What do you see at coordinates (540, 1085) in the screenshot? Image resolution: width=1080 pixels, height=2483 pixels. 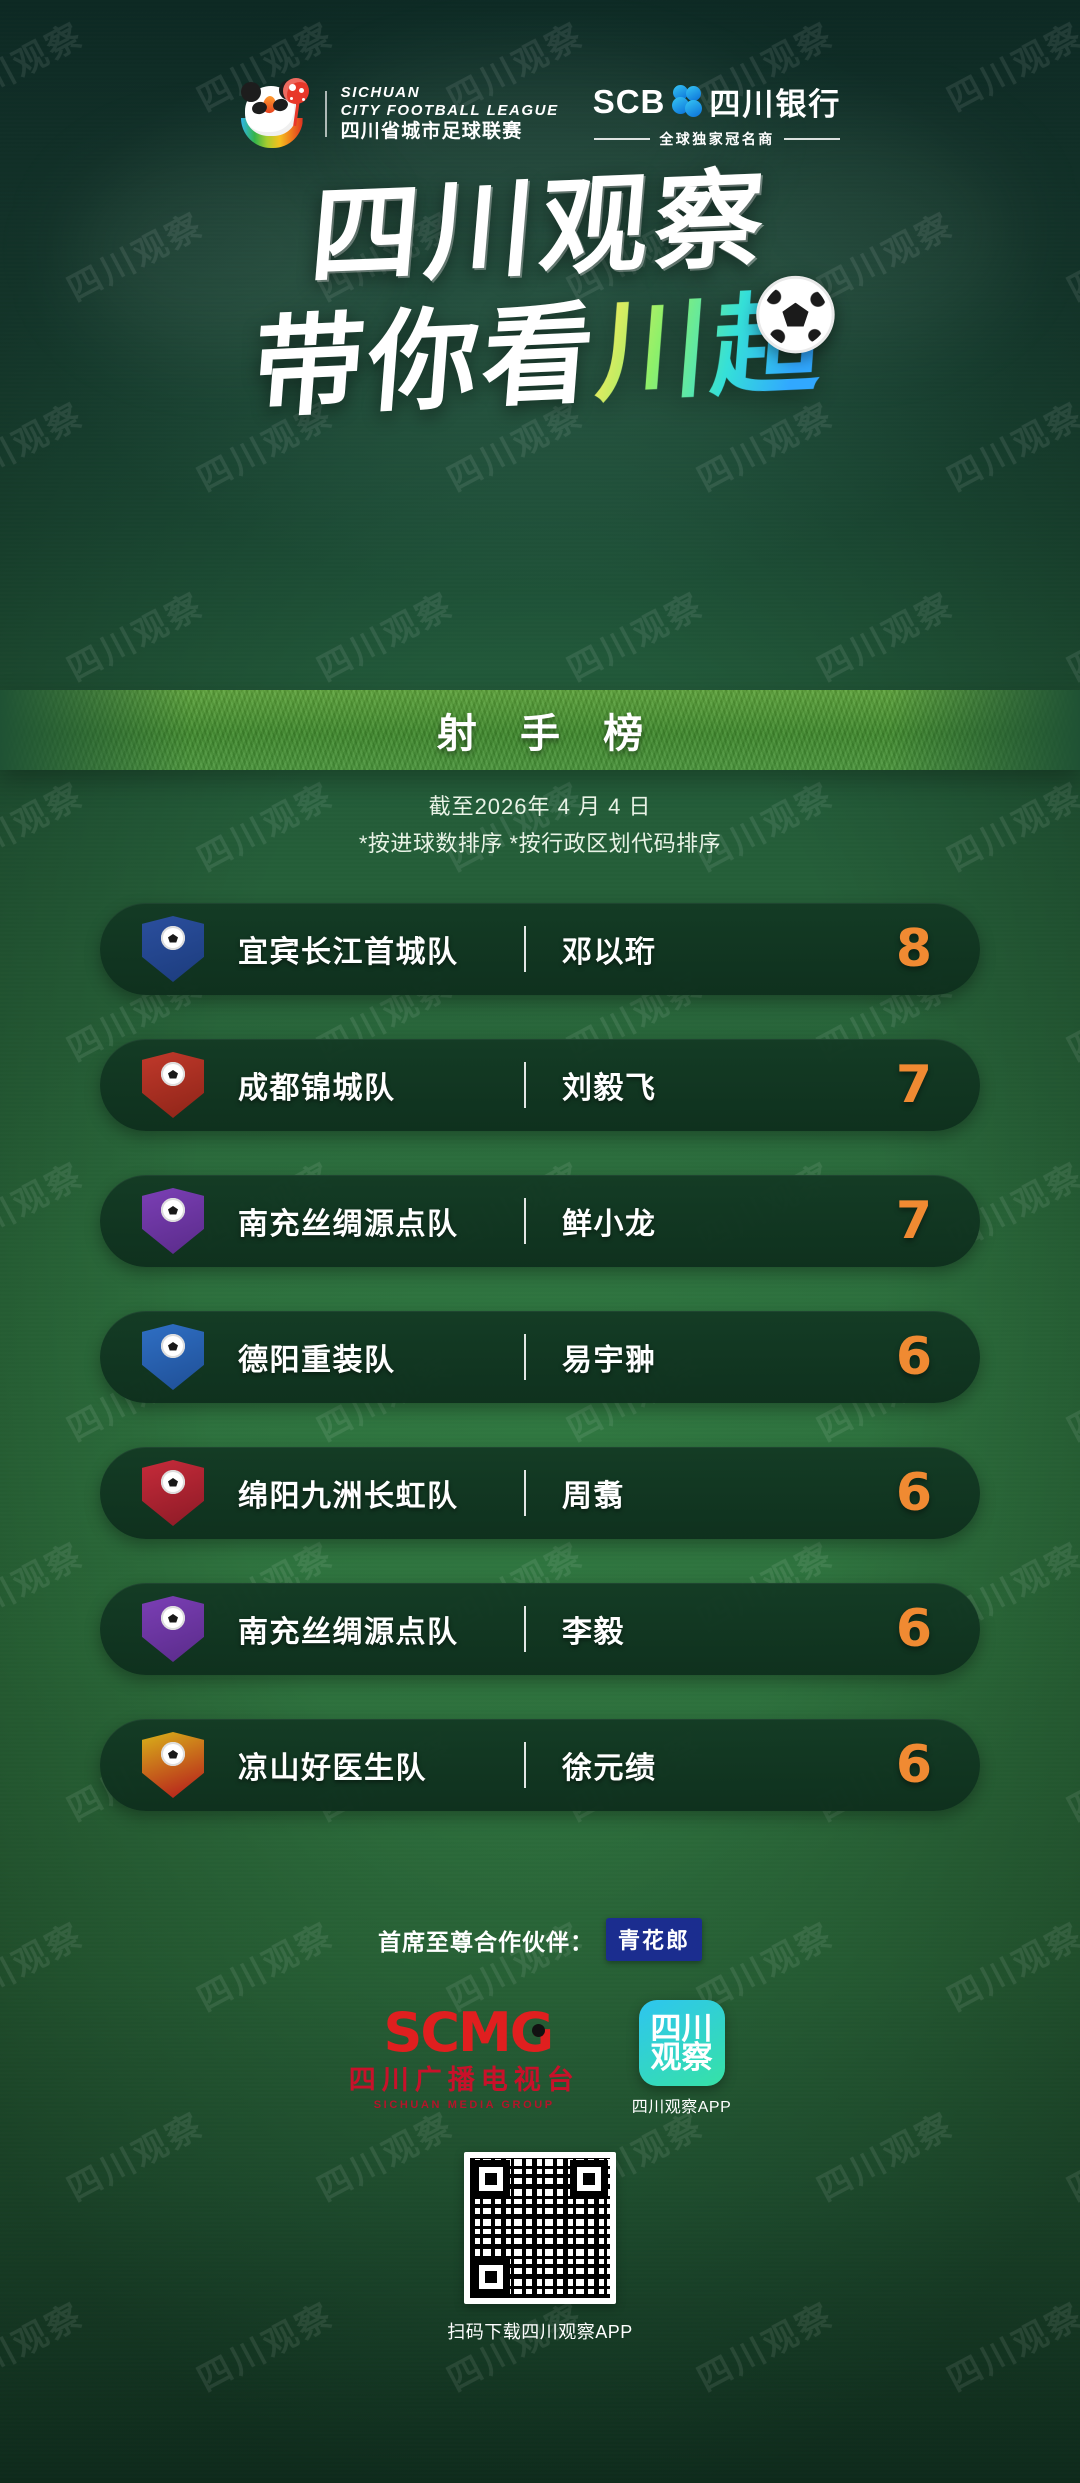 I see `table-row: 成都锦城队 刘毅飞 7` at bounding box center [540, 1085].